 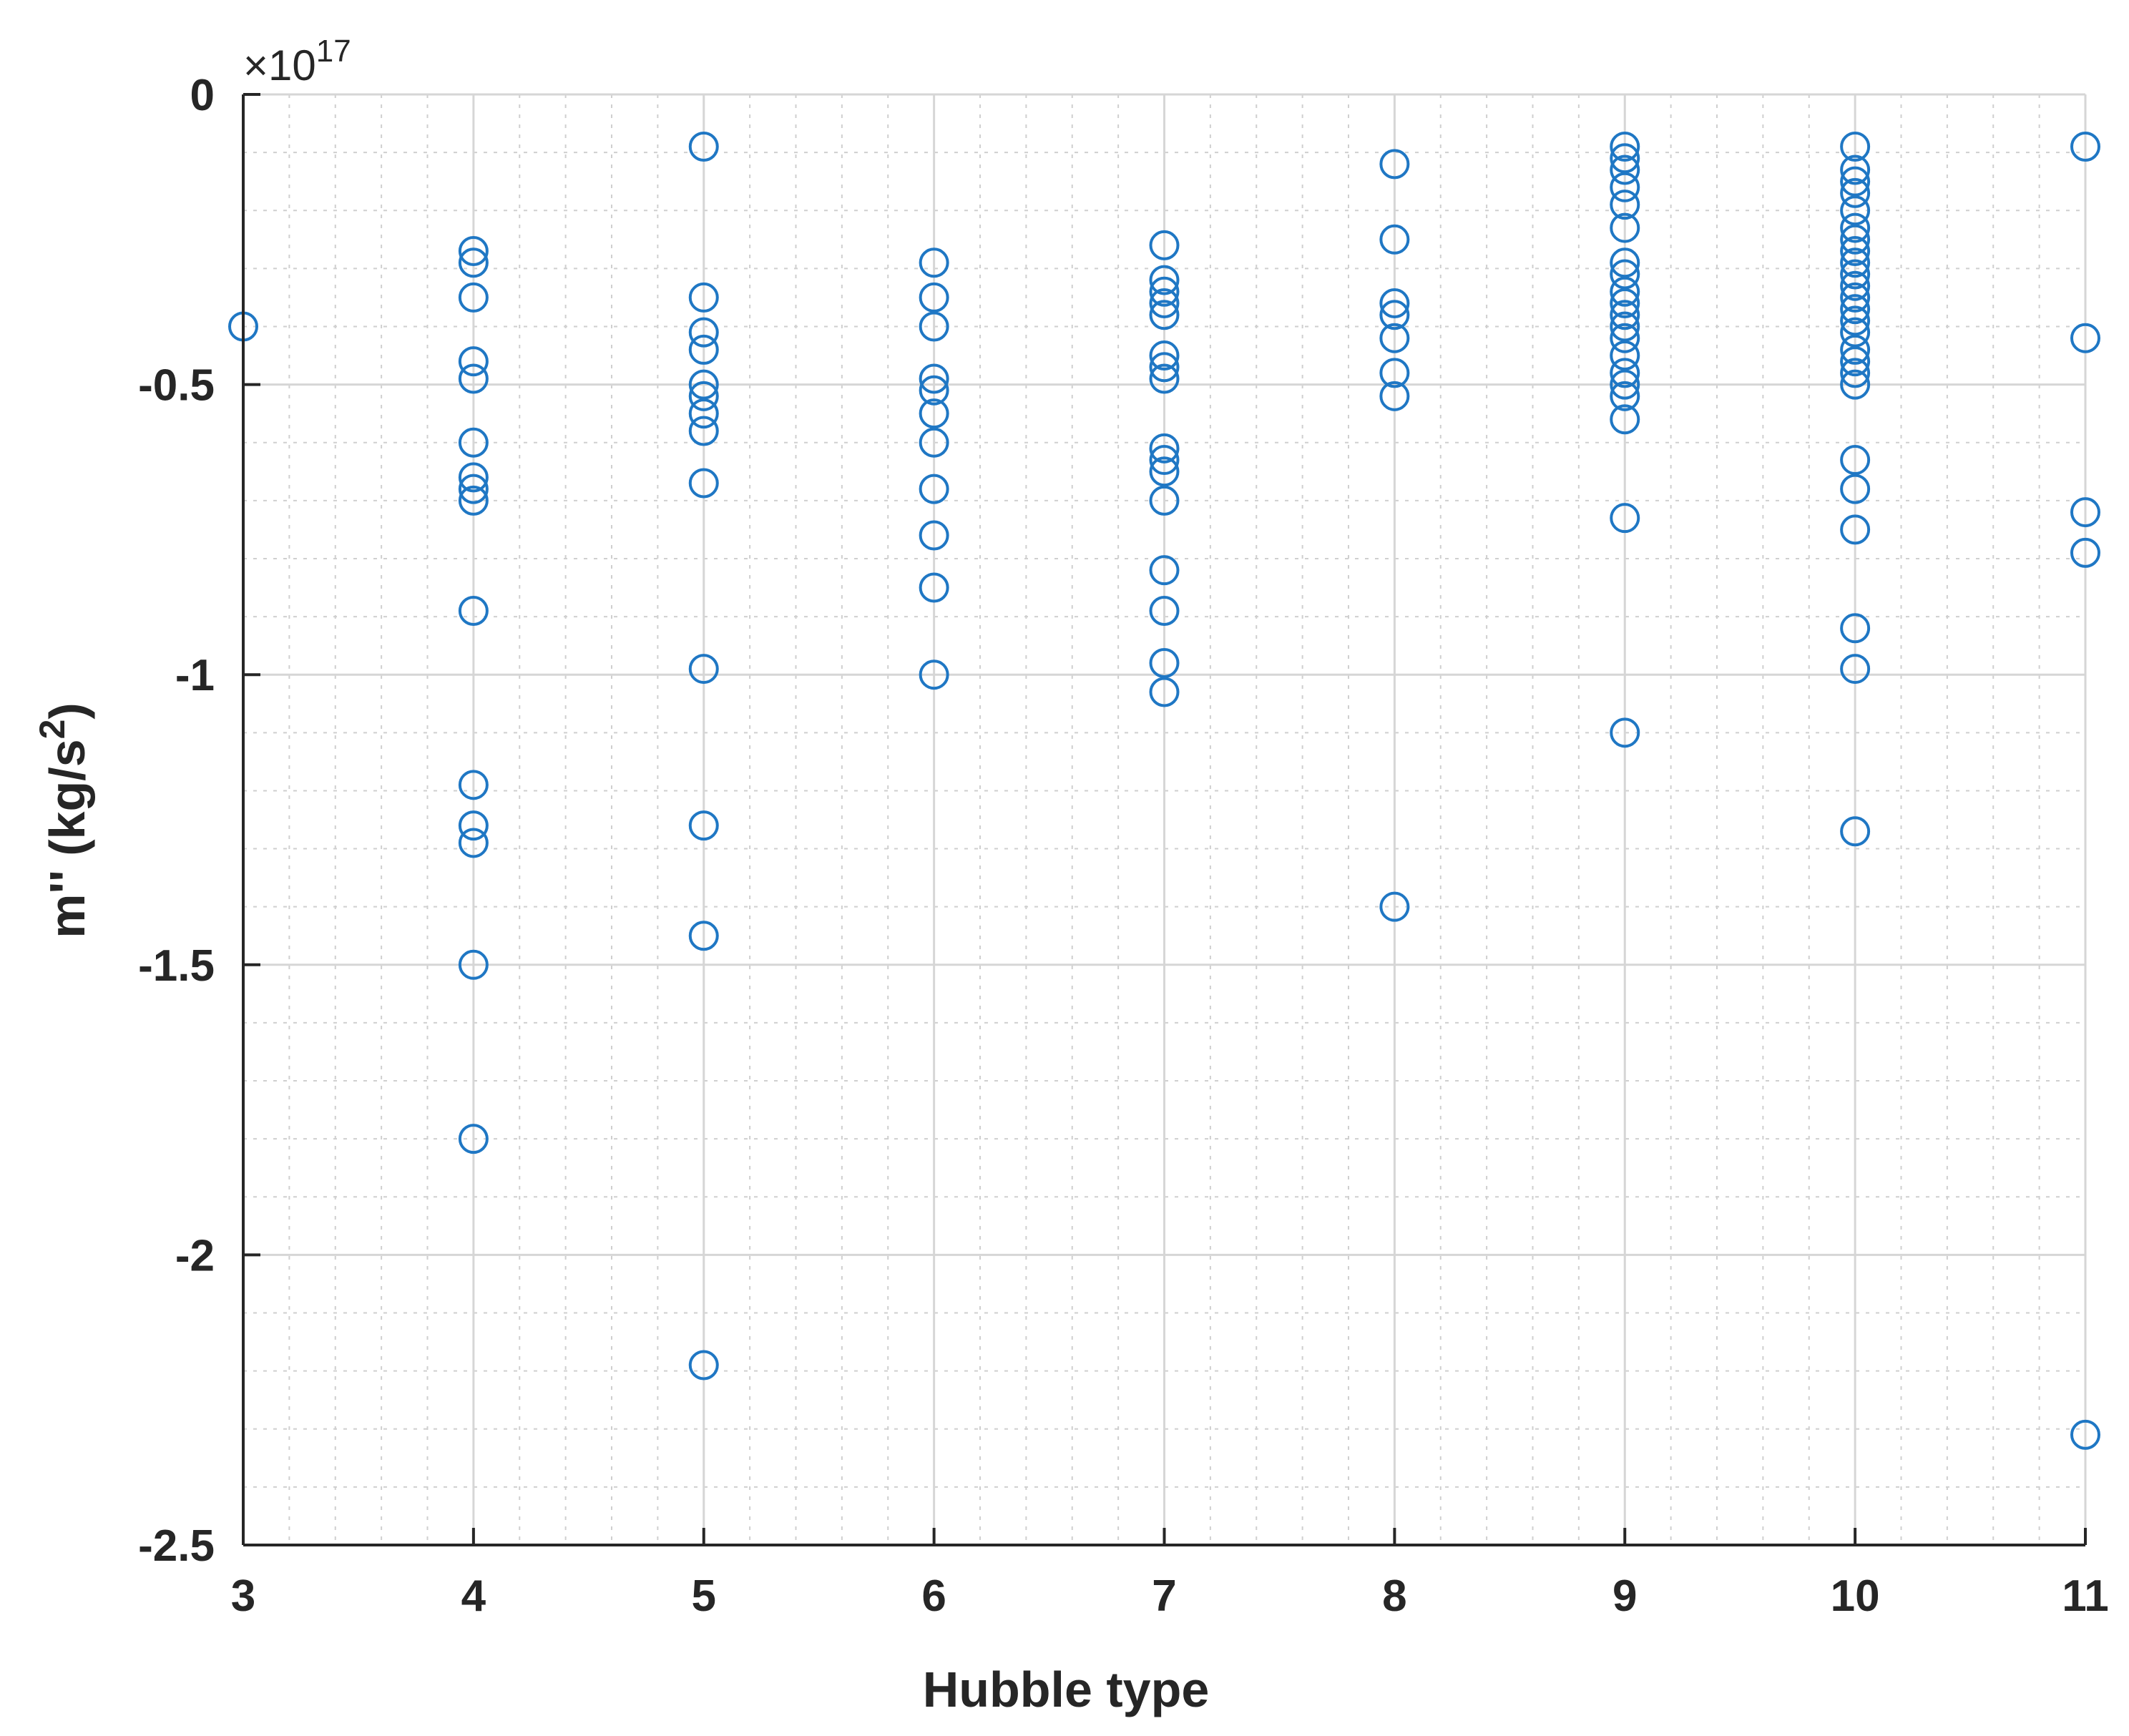 I want to click on x-tick-label: 10, so click(x=1855, y=1596).